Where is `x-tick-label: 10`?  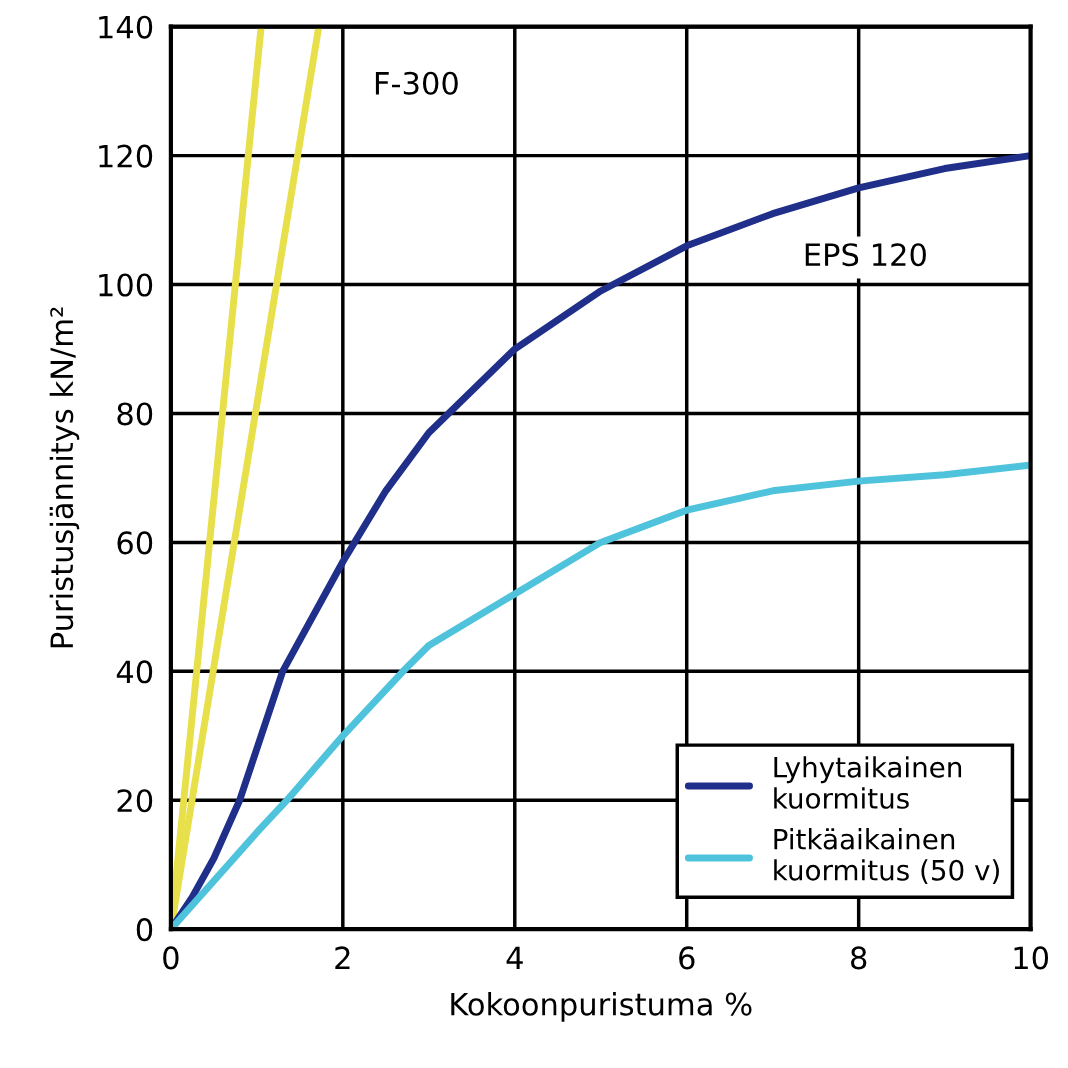
x-tick-label: 10 is located at coordinates (1031, 958).